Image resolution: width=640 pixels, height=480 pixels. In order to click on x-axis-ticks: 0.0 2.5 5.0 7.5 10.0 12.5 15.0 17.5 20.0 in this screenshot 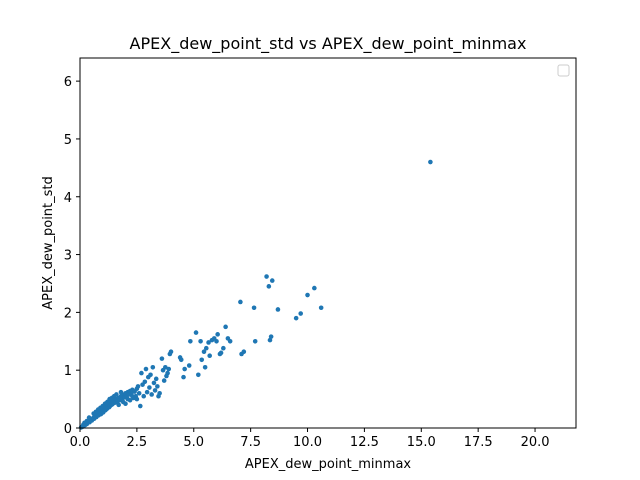, I will do `click(310, 439)`.